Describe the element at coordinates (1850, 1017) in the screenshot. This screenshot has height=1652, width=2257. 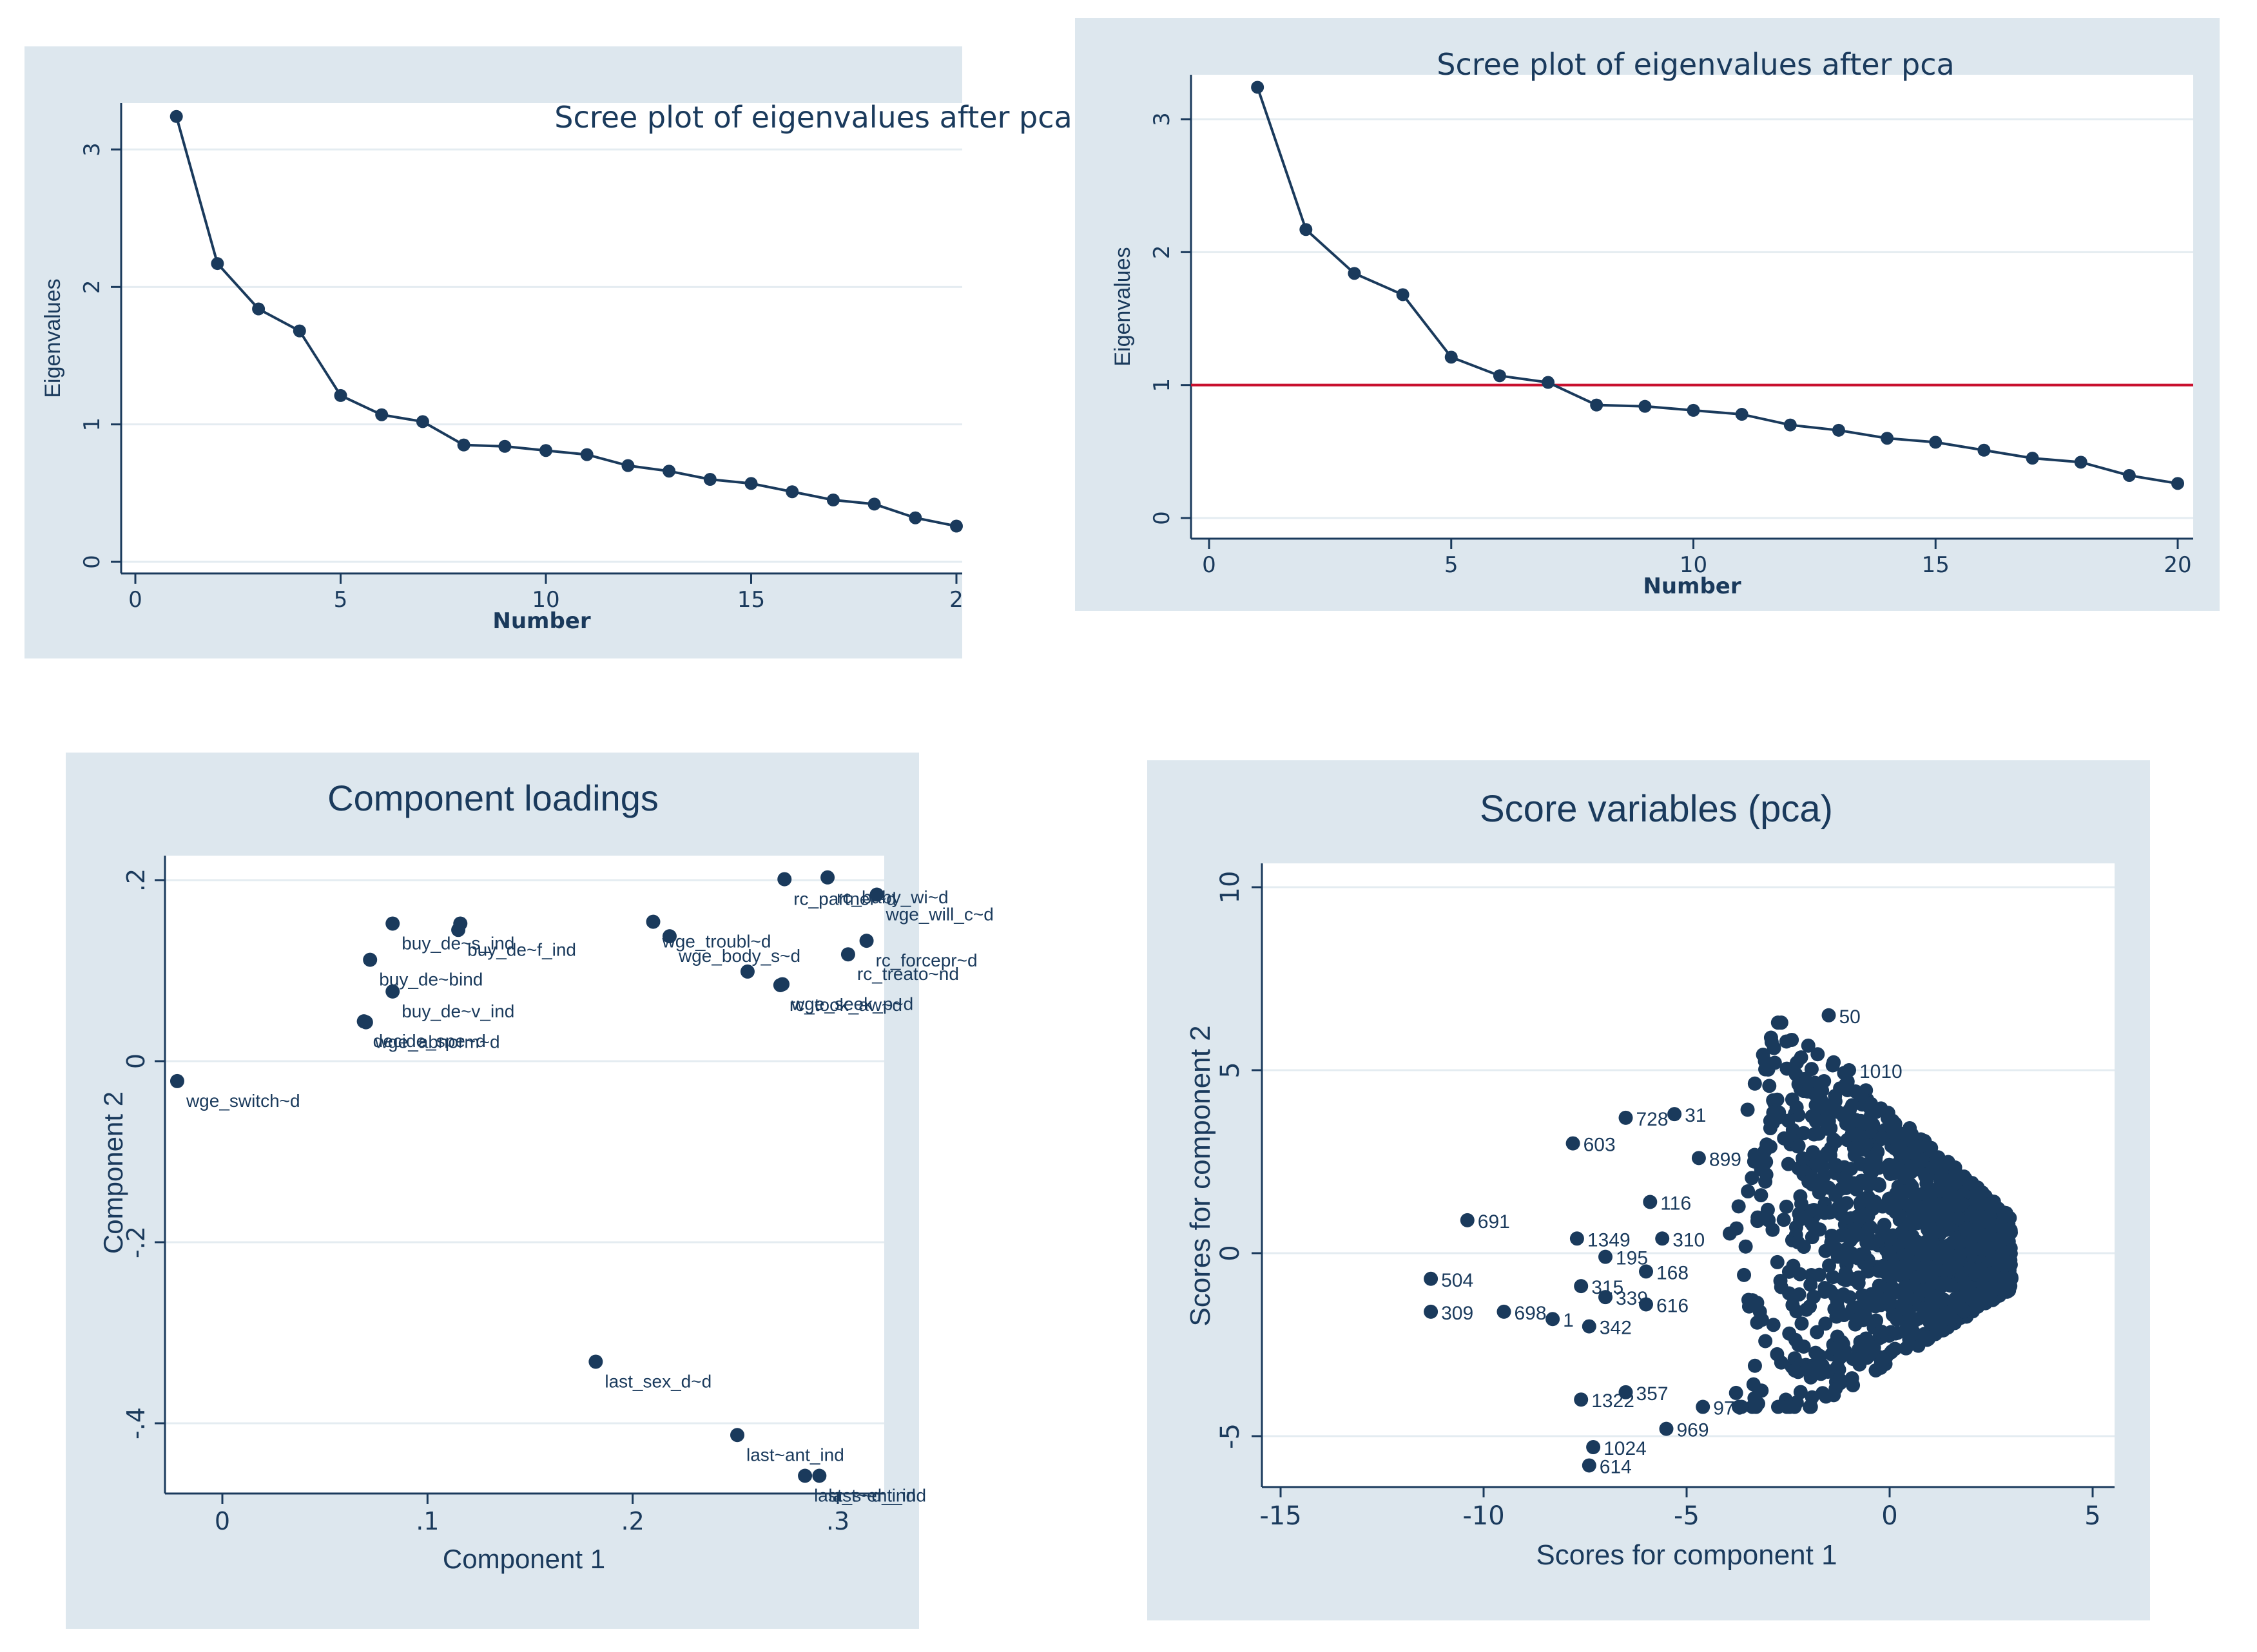
I see `score-label: 50` at that location.